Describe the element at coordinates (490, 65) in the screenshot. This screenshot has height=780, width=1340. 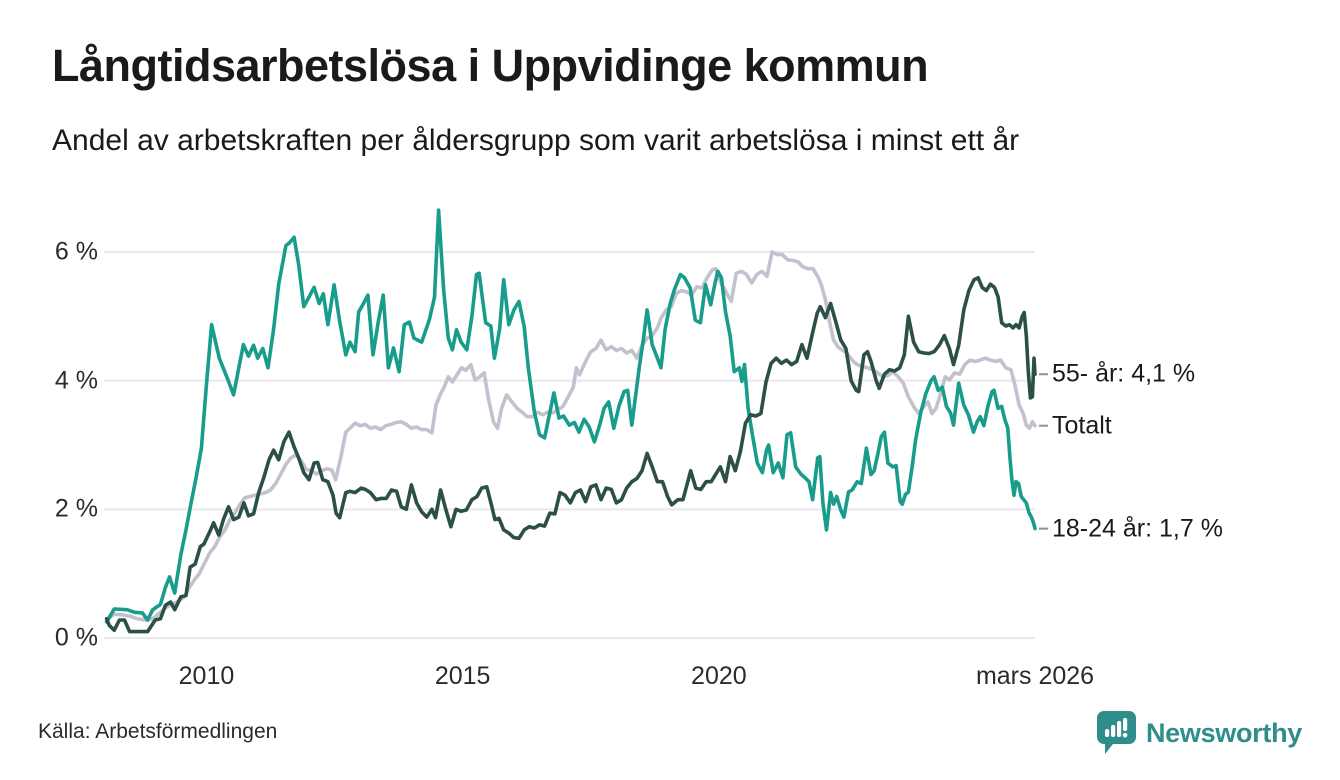
I see `page-title: Långtidsarbetslösa i Uppvidinge kommun` at that location.